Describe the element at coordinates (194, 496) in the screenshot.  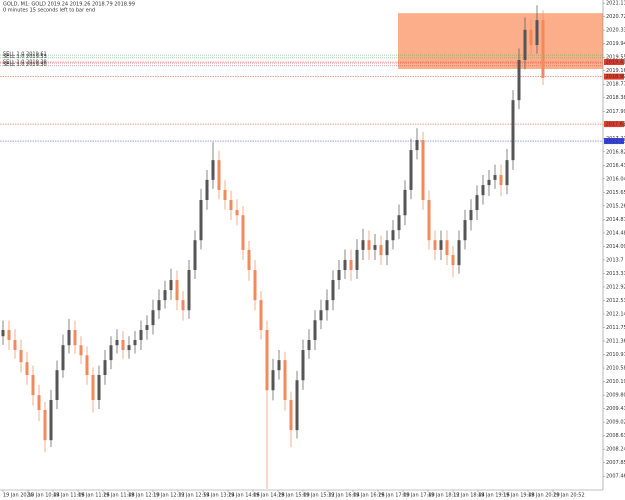
I see `x-tick-label: 19 Jan 12:54` at that location.